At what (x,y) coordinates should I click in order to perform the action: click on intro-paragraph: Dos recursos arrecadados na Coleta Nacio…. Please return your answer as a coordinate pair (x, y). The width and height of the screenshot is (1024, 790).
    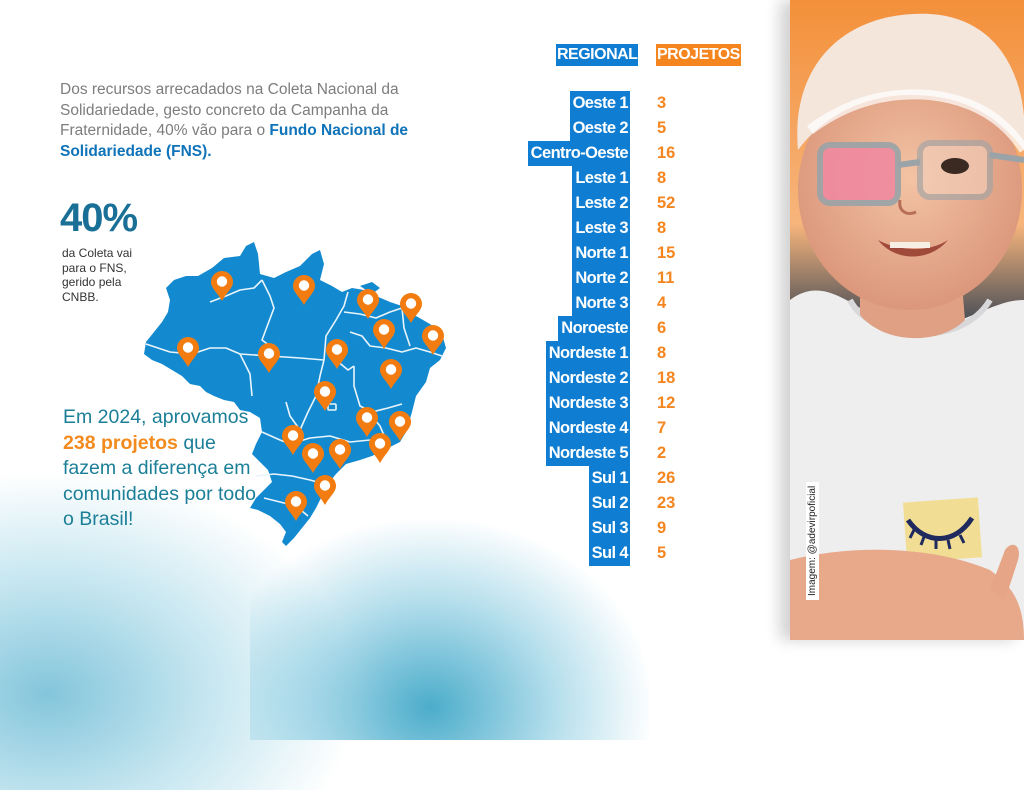
    Looking at the image, I should click on (240, 121).